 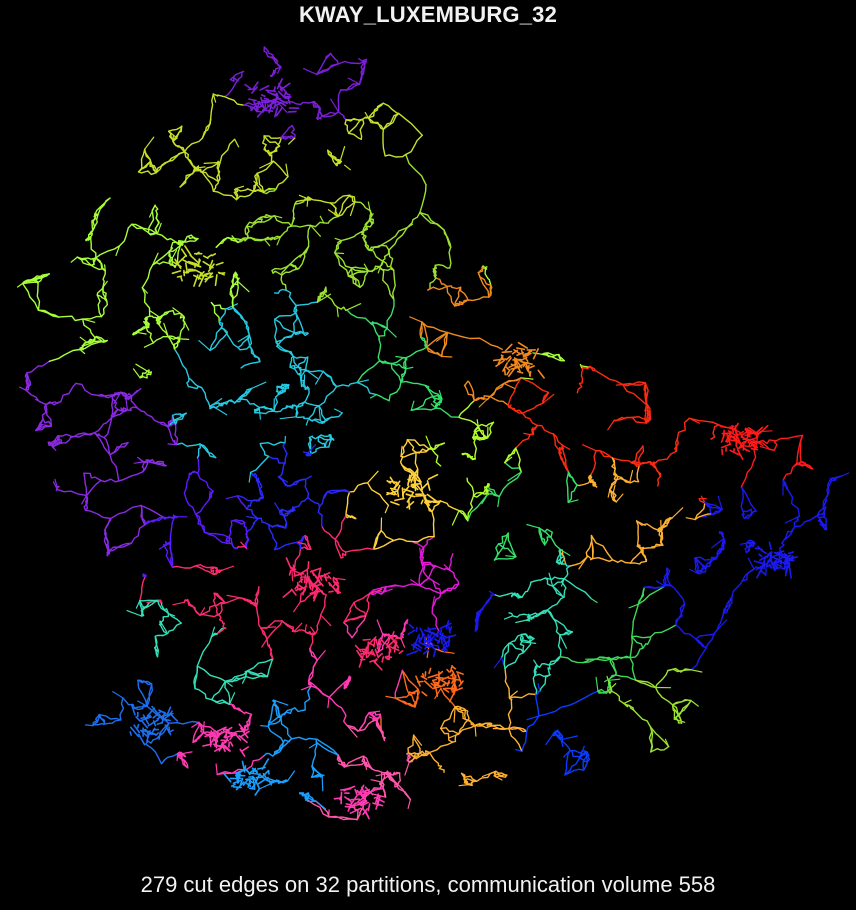 I want to click on road-edge-1961, so click(x=183, y=318).